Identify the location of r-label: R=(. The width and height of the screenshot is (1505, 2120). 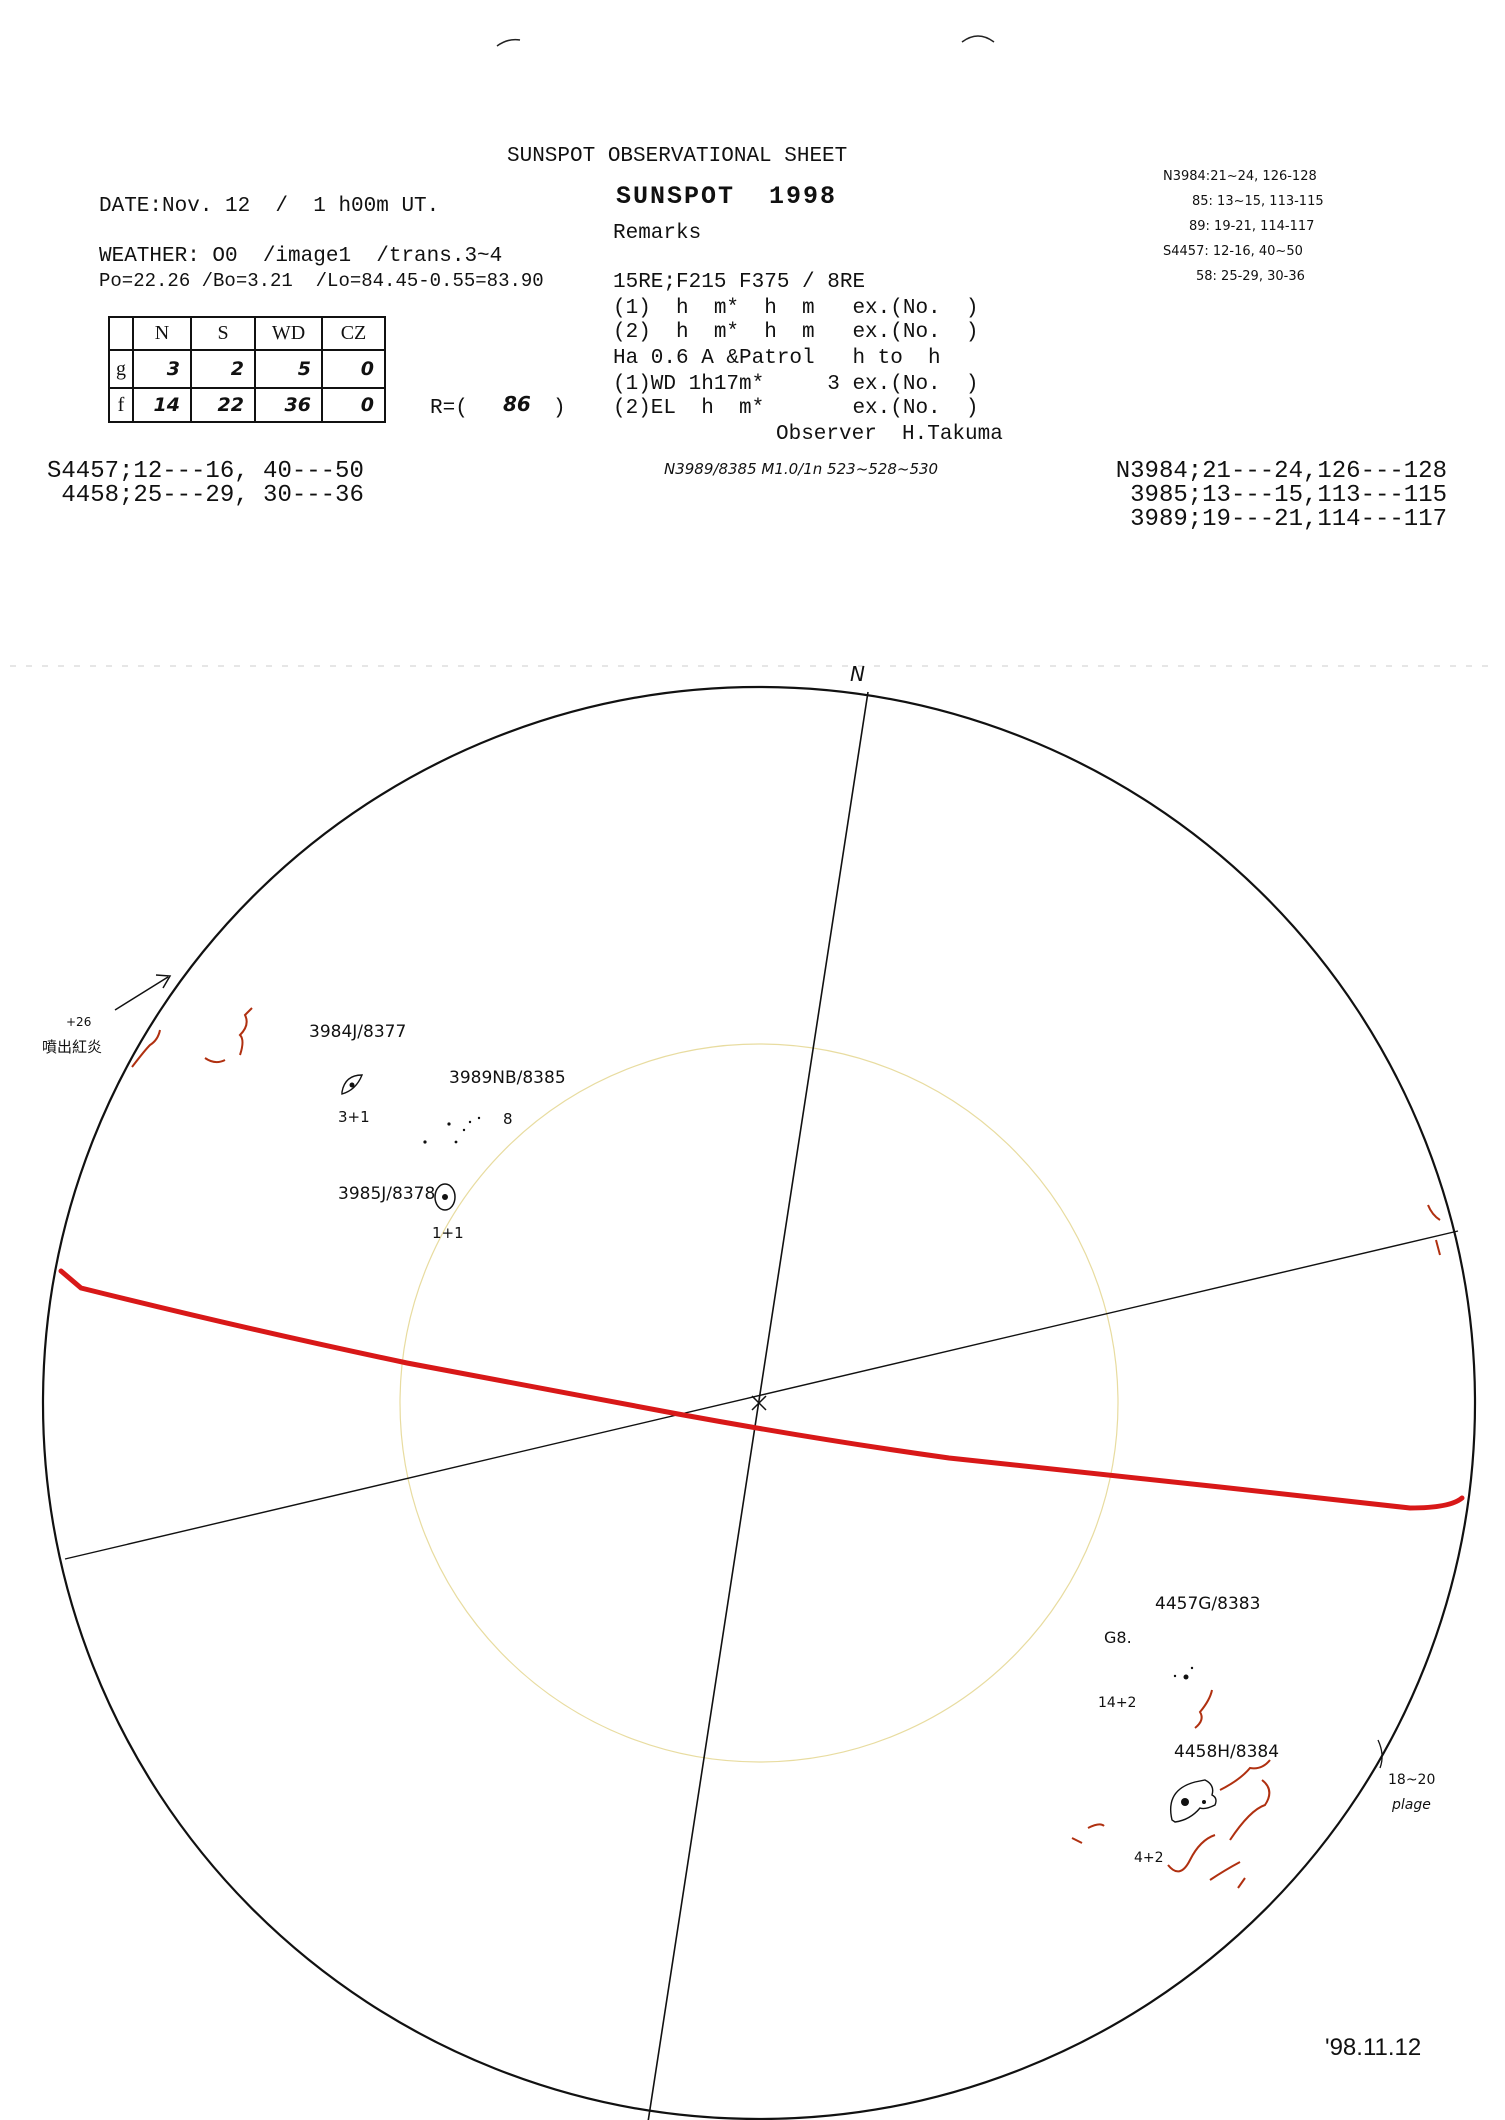
(449, 408).